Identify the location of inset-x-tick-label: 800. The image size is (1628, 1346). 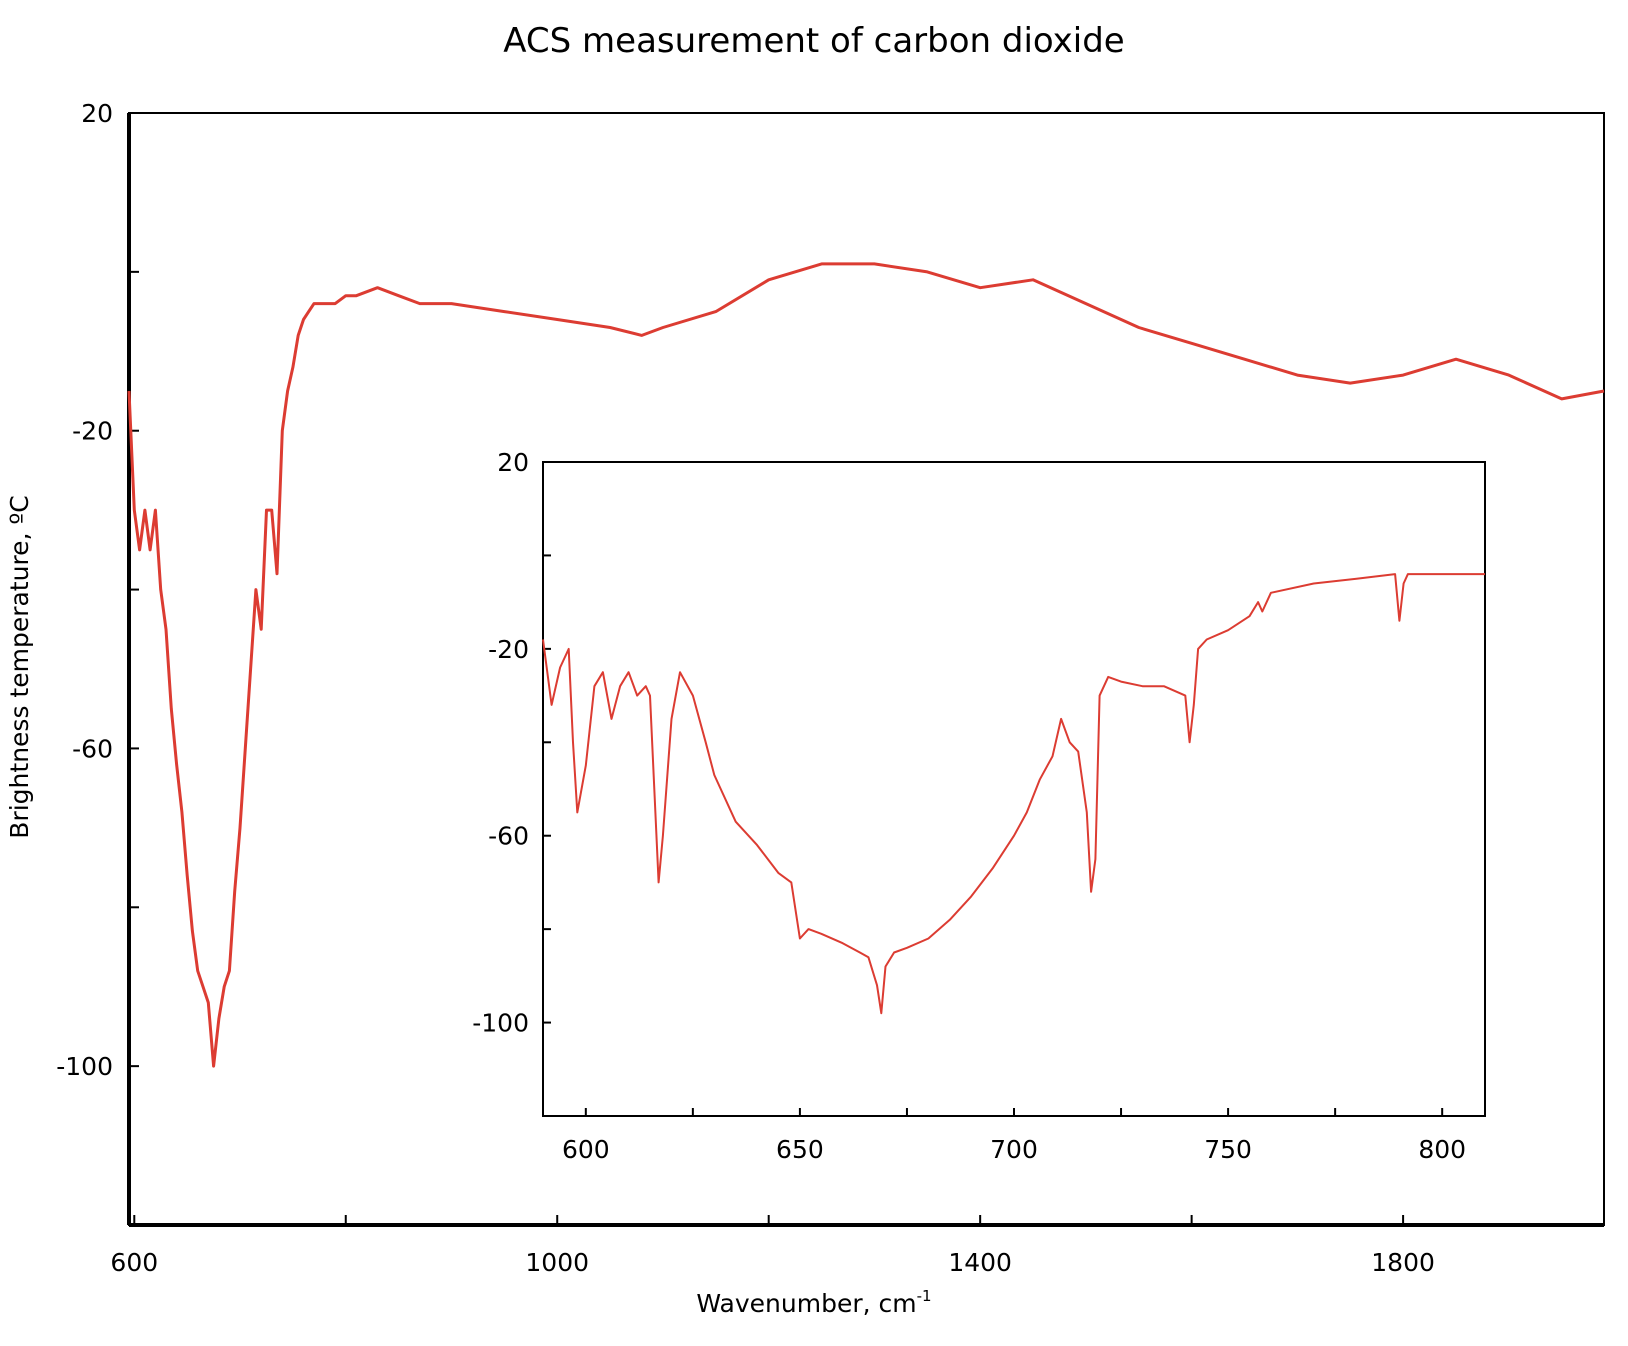
(1442, 1149).